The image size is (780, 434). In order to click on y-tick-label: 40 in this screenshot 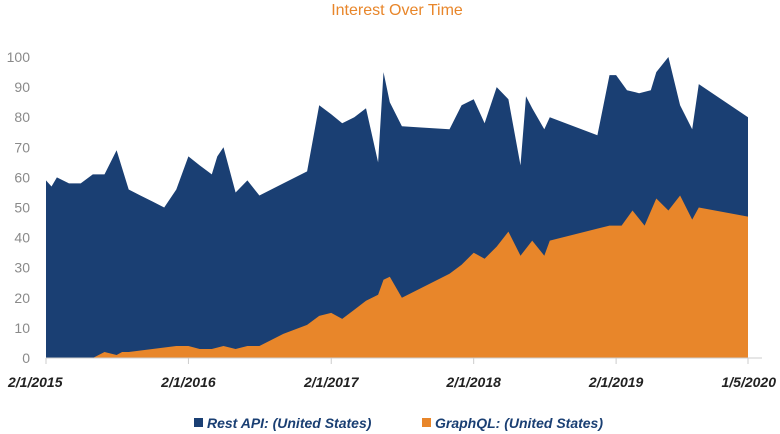, I will do `click(22, 238)`.